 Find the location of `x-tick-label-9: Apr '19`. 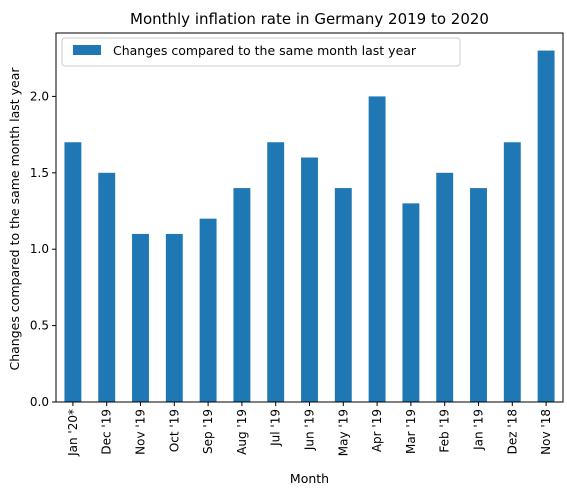

x-tick-label-9: Apr '19 is located at coordinates (377, 430).